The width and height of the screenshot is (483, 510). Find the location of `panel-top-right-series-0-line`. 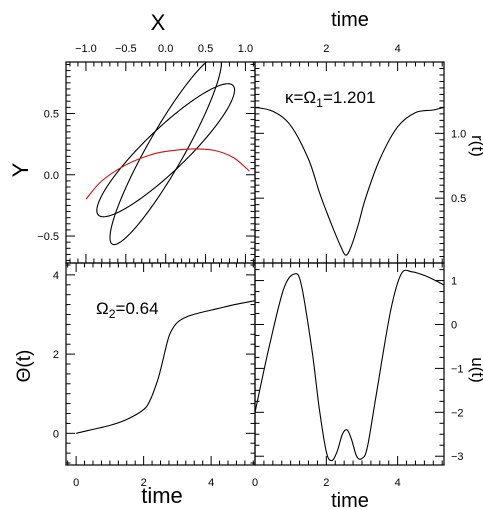

panel-top-right-series-0-line is located at coordinates (349, 181).